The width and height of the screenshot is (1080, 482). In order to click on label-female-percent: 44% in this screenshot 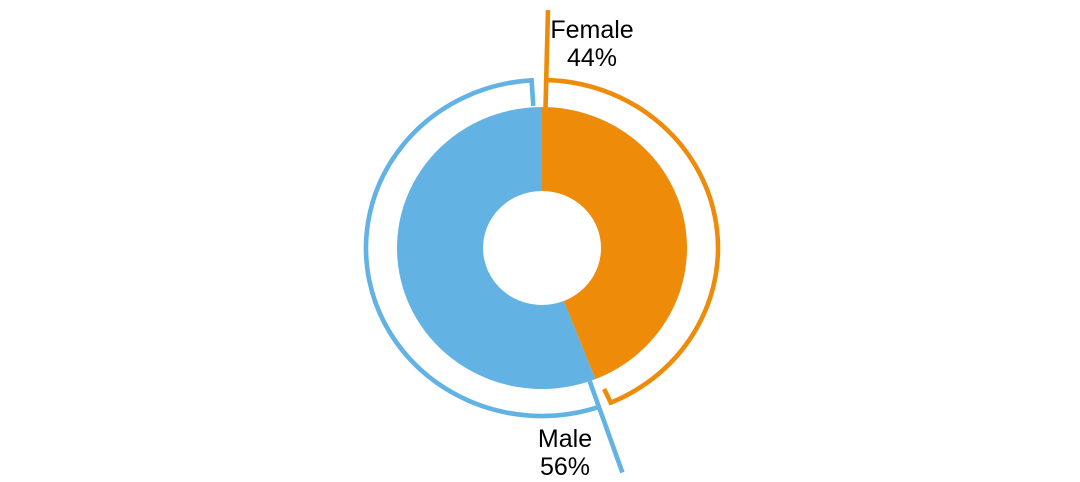, I will do `click(592, 58)`.